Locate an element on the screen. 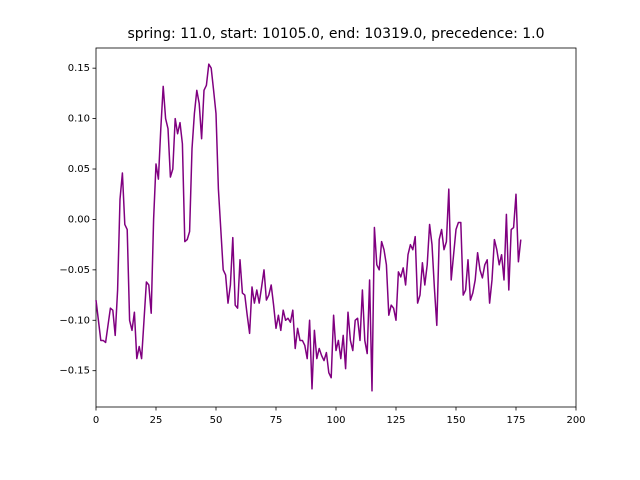  x-tick-label: 125 is located at coordinates (395, 420).